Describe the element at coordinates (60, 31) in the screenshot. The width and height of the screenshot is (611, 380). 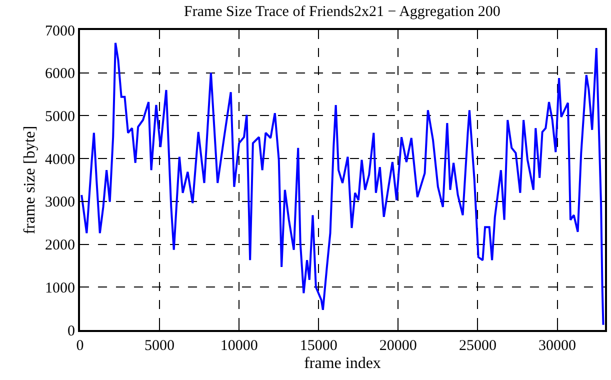
I see `y-tick-label: 7000` at that location.